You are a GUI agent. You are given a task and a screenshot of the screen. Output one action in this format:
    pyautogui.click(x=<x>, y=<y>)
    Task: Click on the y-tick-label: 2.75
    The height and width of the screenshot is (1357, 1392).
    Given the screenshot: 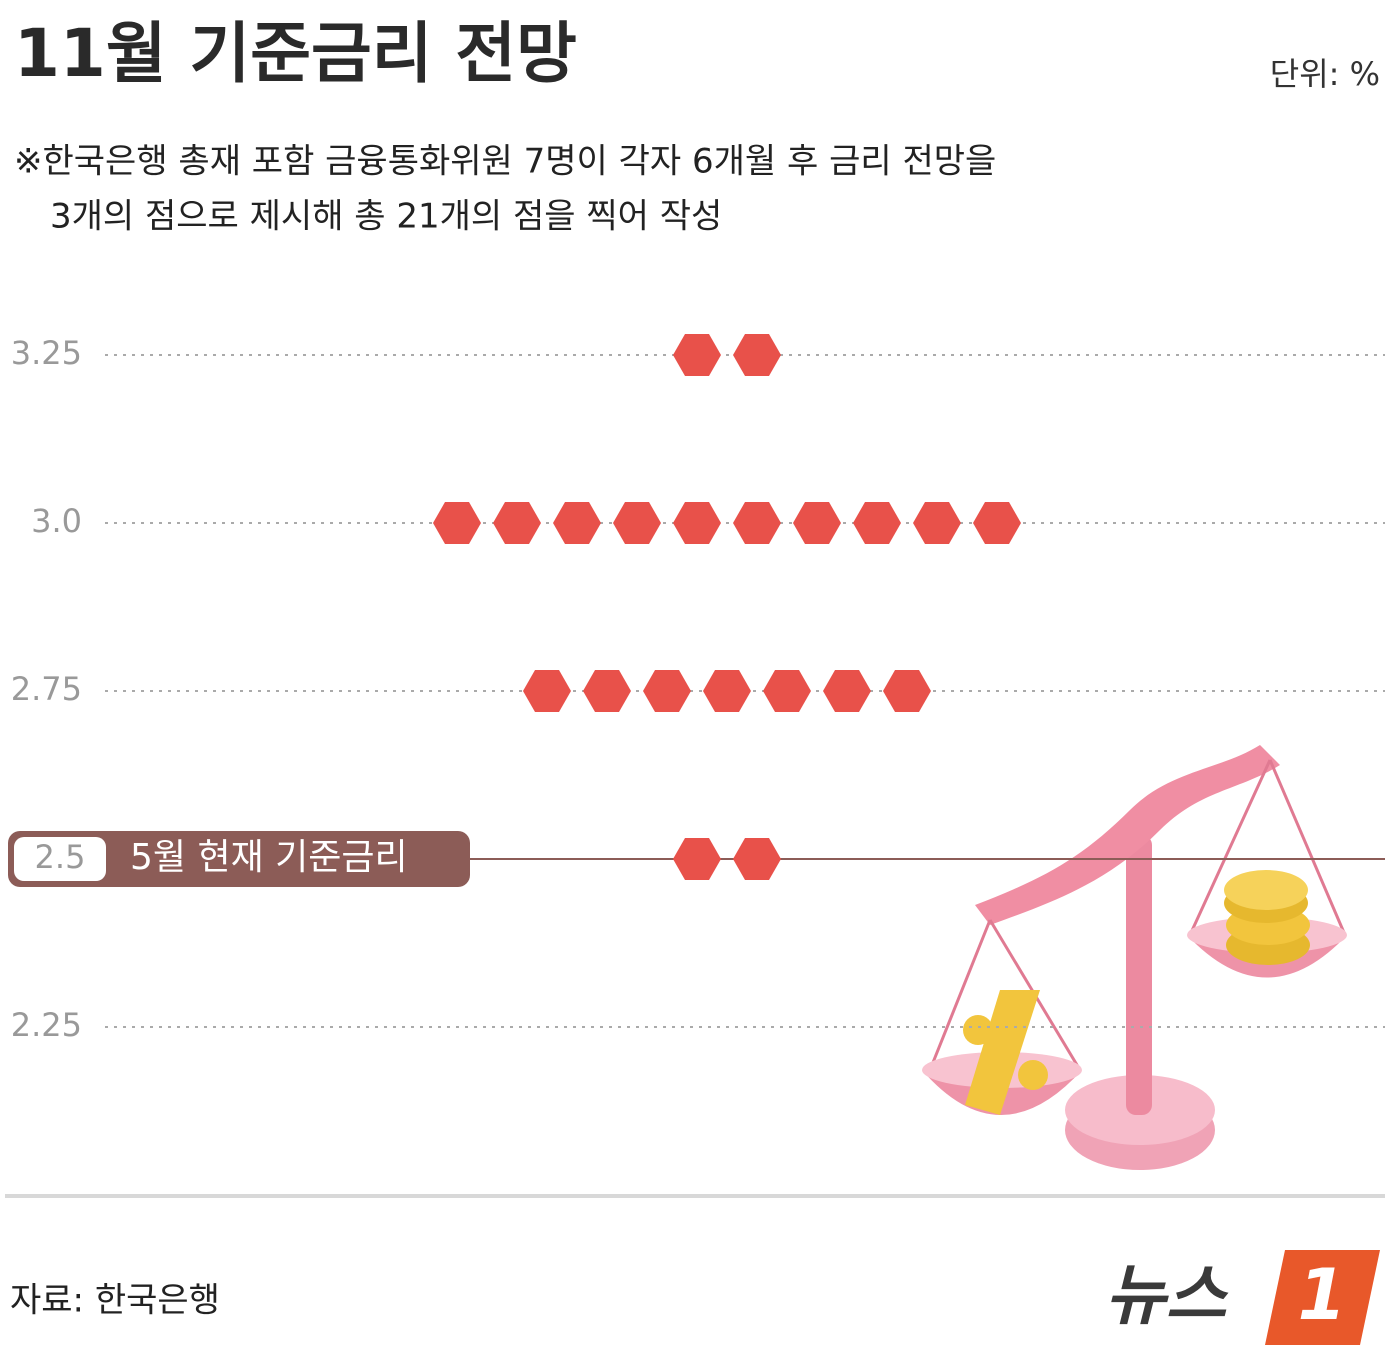 What is the action you would take?
    pyautogui.click(x=46, y=689)
    